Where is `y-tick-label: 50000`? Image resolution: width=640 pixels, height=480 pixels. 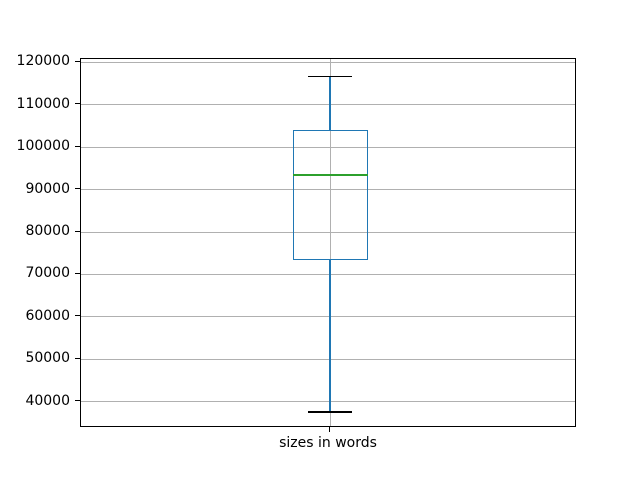 y-tick-label: 50000 is located at coordinates (47, 358).